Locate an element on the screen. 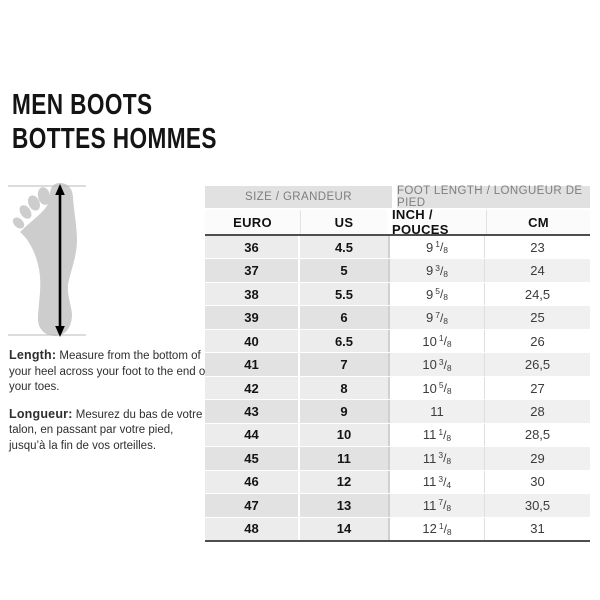 Image resolution: width=600 pixels, height=600 pixels. us-cell: 13 is located at coordinates (345, 505).